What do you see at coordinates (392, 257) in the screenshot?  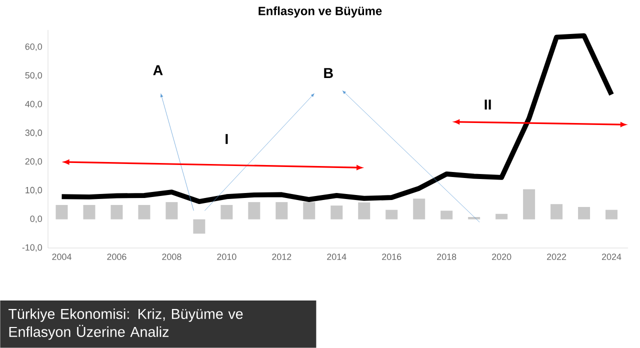 I see `x-tick-label: 2016` at bounding box center [392, 257].